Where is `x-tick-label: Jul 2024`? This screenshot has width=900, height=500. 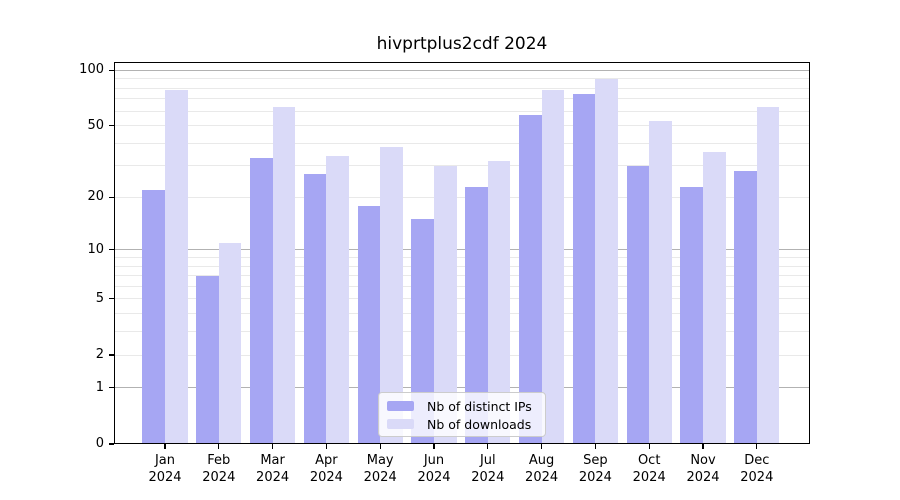 x-tick-label: Jul 2024 is located at coordinates (488, 469).